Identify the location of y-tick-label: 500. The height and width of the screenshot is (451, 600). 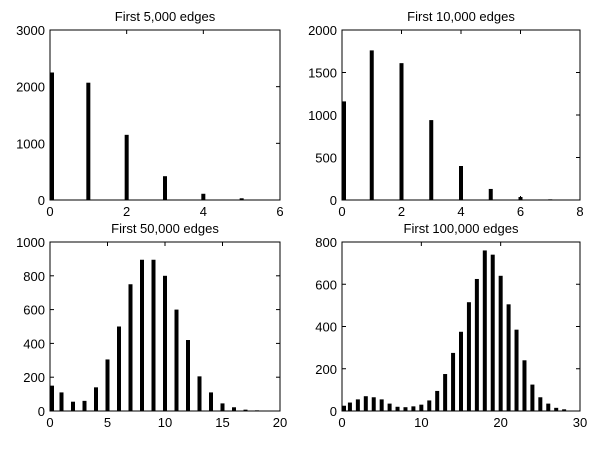
(326, 158).